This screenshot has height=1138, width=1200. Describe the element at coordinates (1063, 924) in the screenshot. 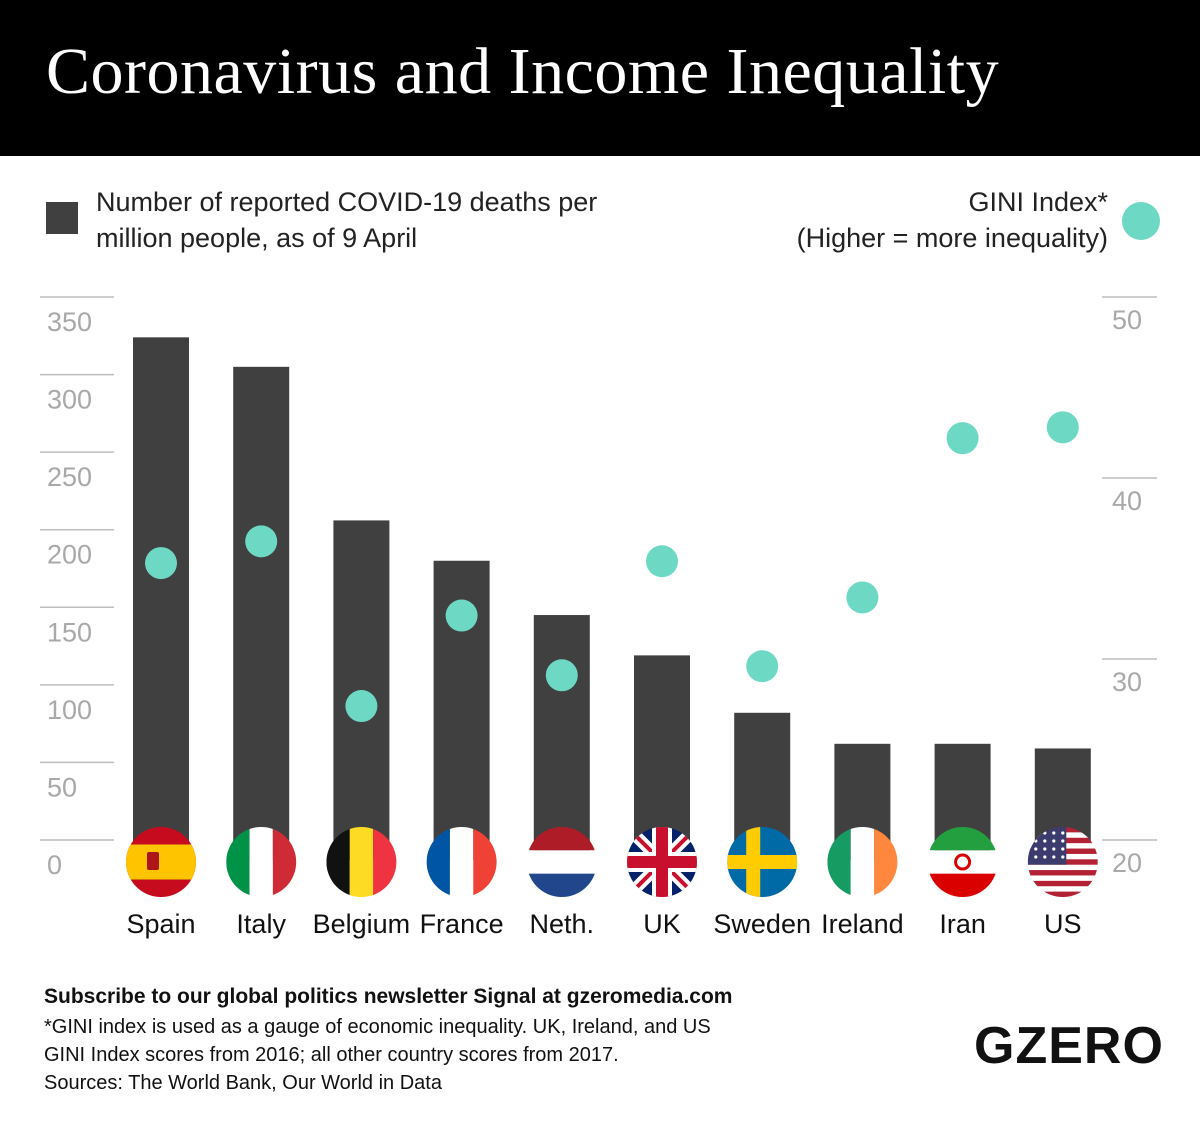

I see `category-label: US` at that location.